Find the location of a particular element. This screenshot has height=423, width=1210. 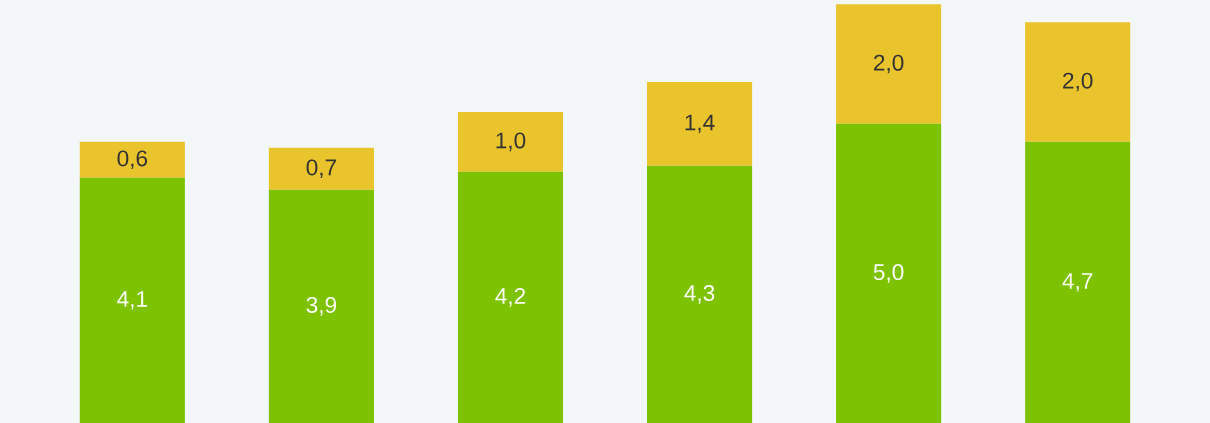

data-label: 0,6 is located at coordinates (132, 160).